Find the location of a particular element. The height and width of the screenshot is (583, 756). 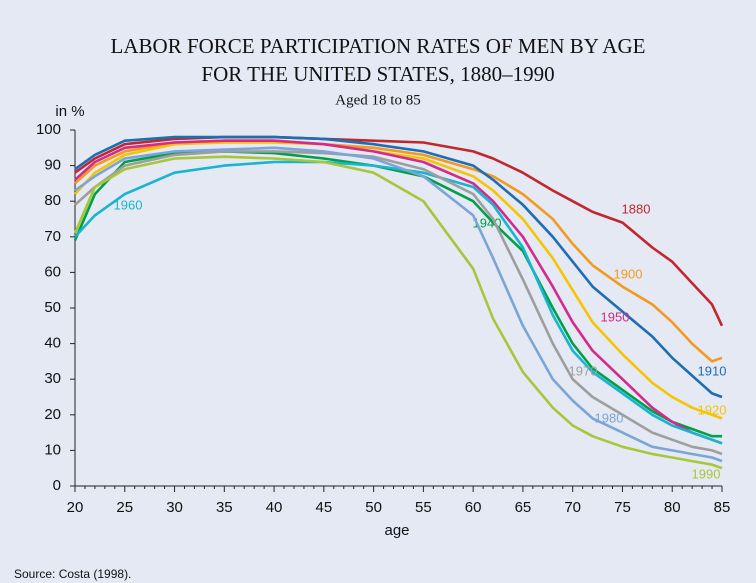

y-tick-label: 20 is located at coordinates (52, 414).